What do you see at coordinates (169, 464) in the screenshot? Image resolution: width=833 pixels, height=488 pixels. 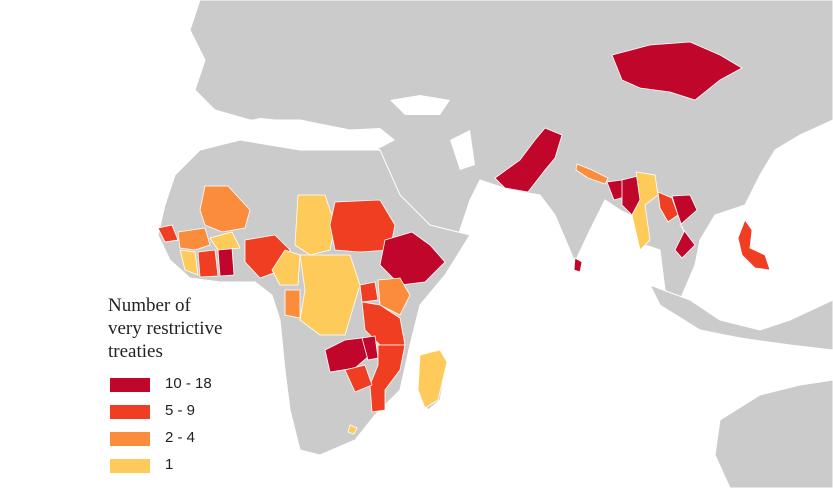 I see `legend-label: 1` at bounding box center [169, 464].